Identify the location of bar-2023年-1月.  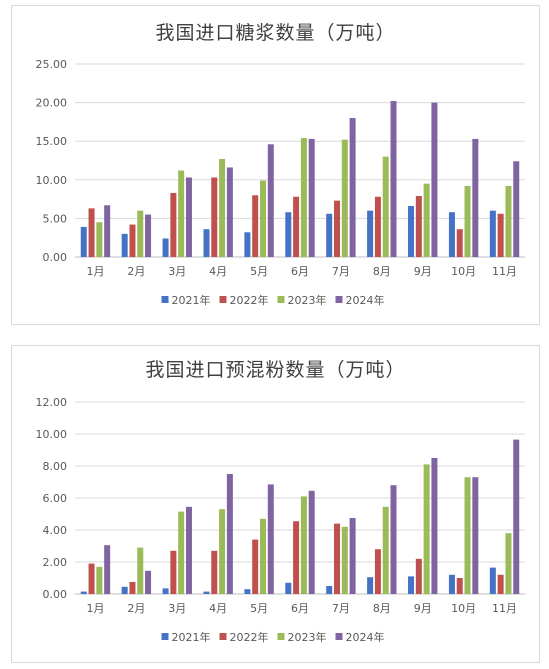
(99, 580).